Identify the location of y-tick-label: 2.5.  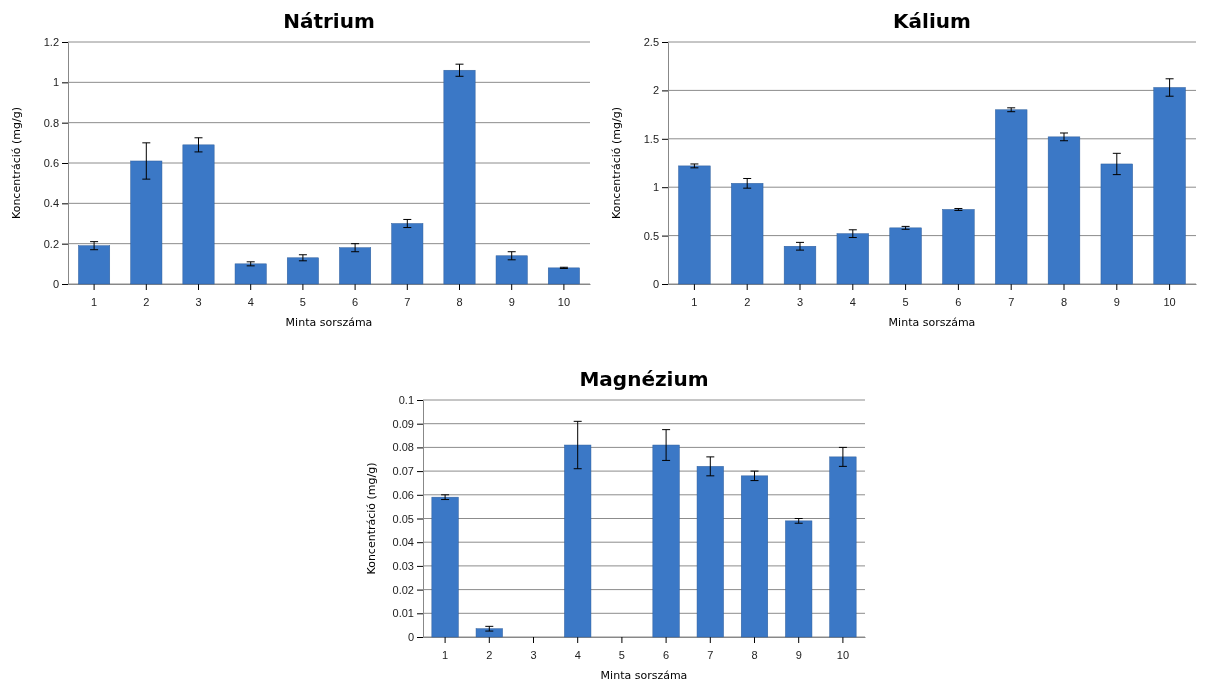
(651, 42).